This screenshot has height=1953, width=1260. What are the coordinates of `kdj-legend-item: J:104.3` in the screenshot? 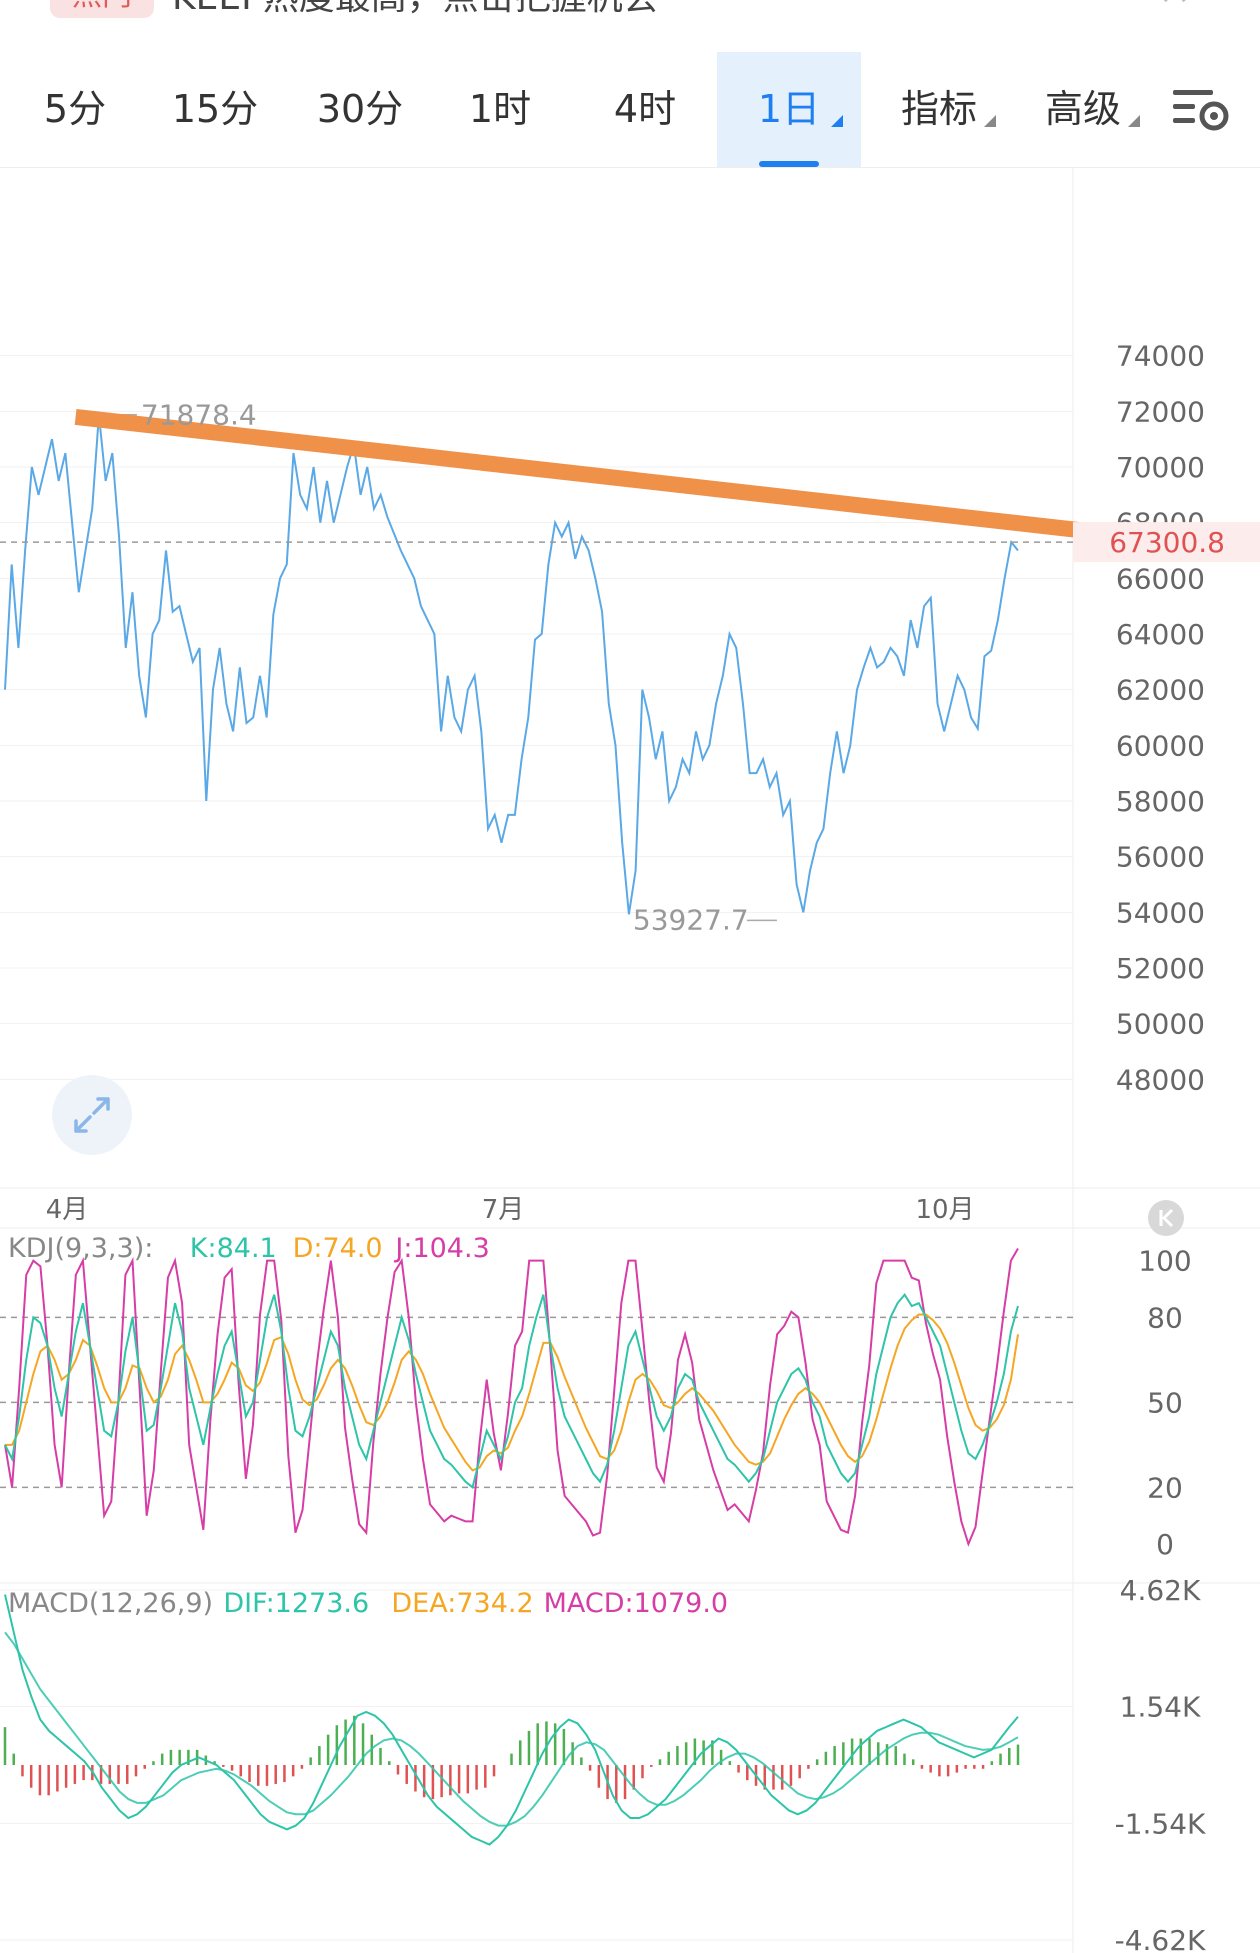 It's located at (441, 1248).